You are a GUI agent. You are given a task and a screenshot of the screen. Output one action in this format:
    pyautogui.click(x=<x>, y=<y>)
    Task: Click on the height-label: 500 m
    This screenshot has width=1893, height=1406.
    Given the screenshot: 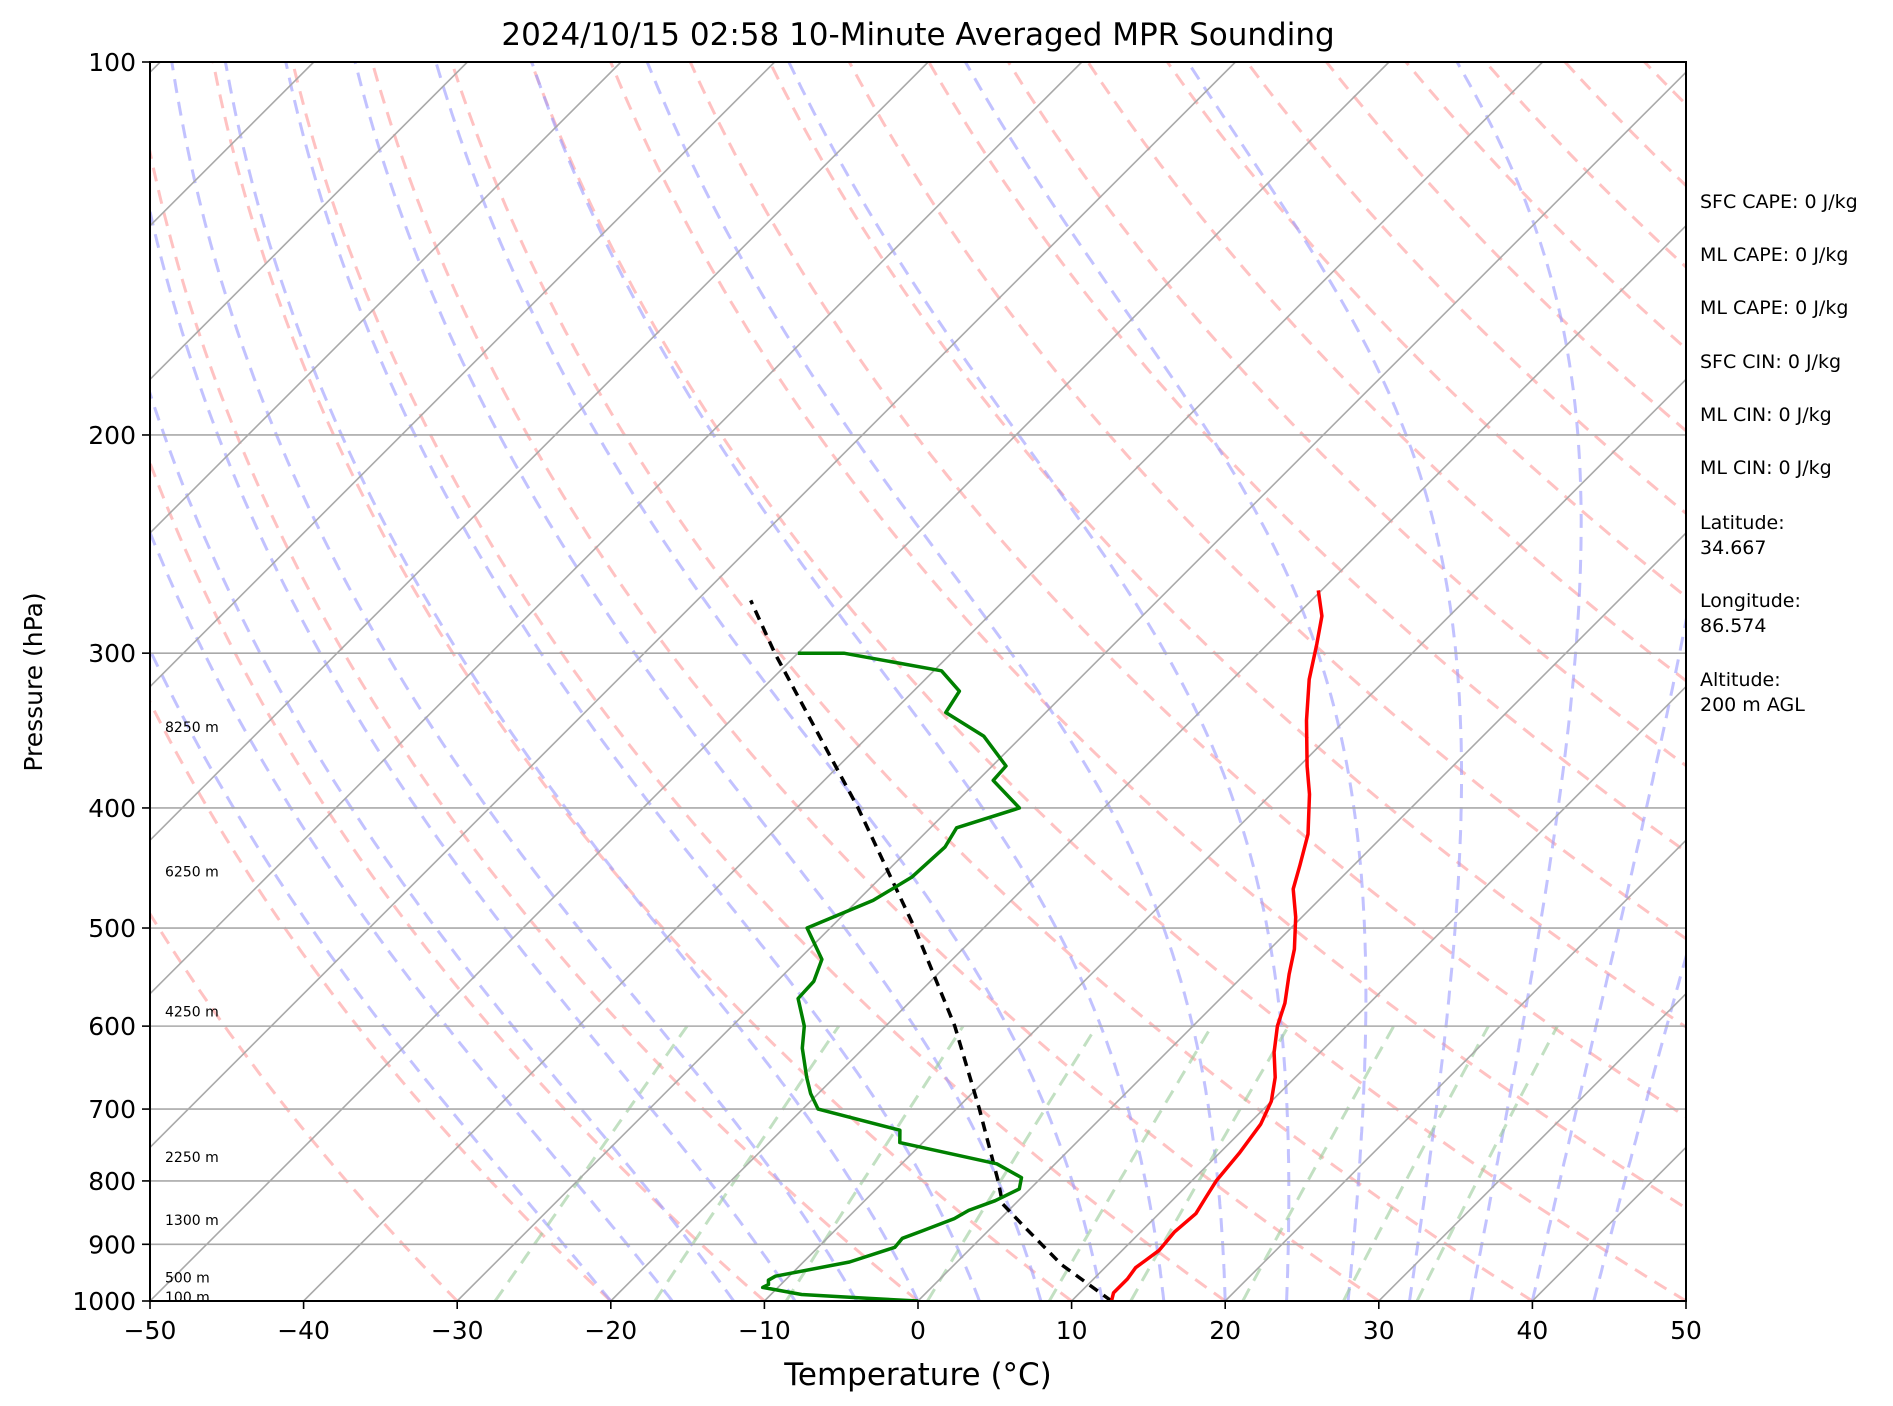 What is the action you would take?
    pyautogui.click(x=187, y=1278)
    